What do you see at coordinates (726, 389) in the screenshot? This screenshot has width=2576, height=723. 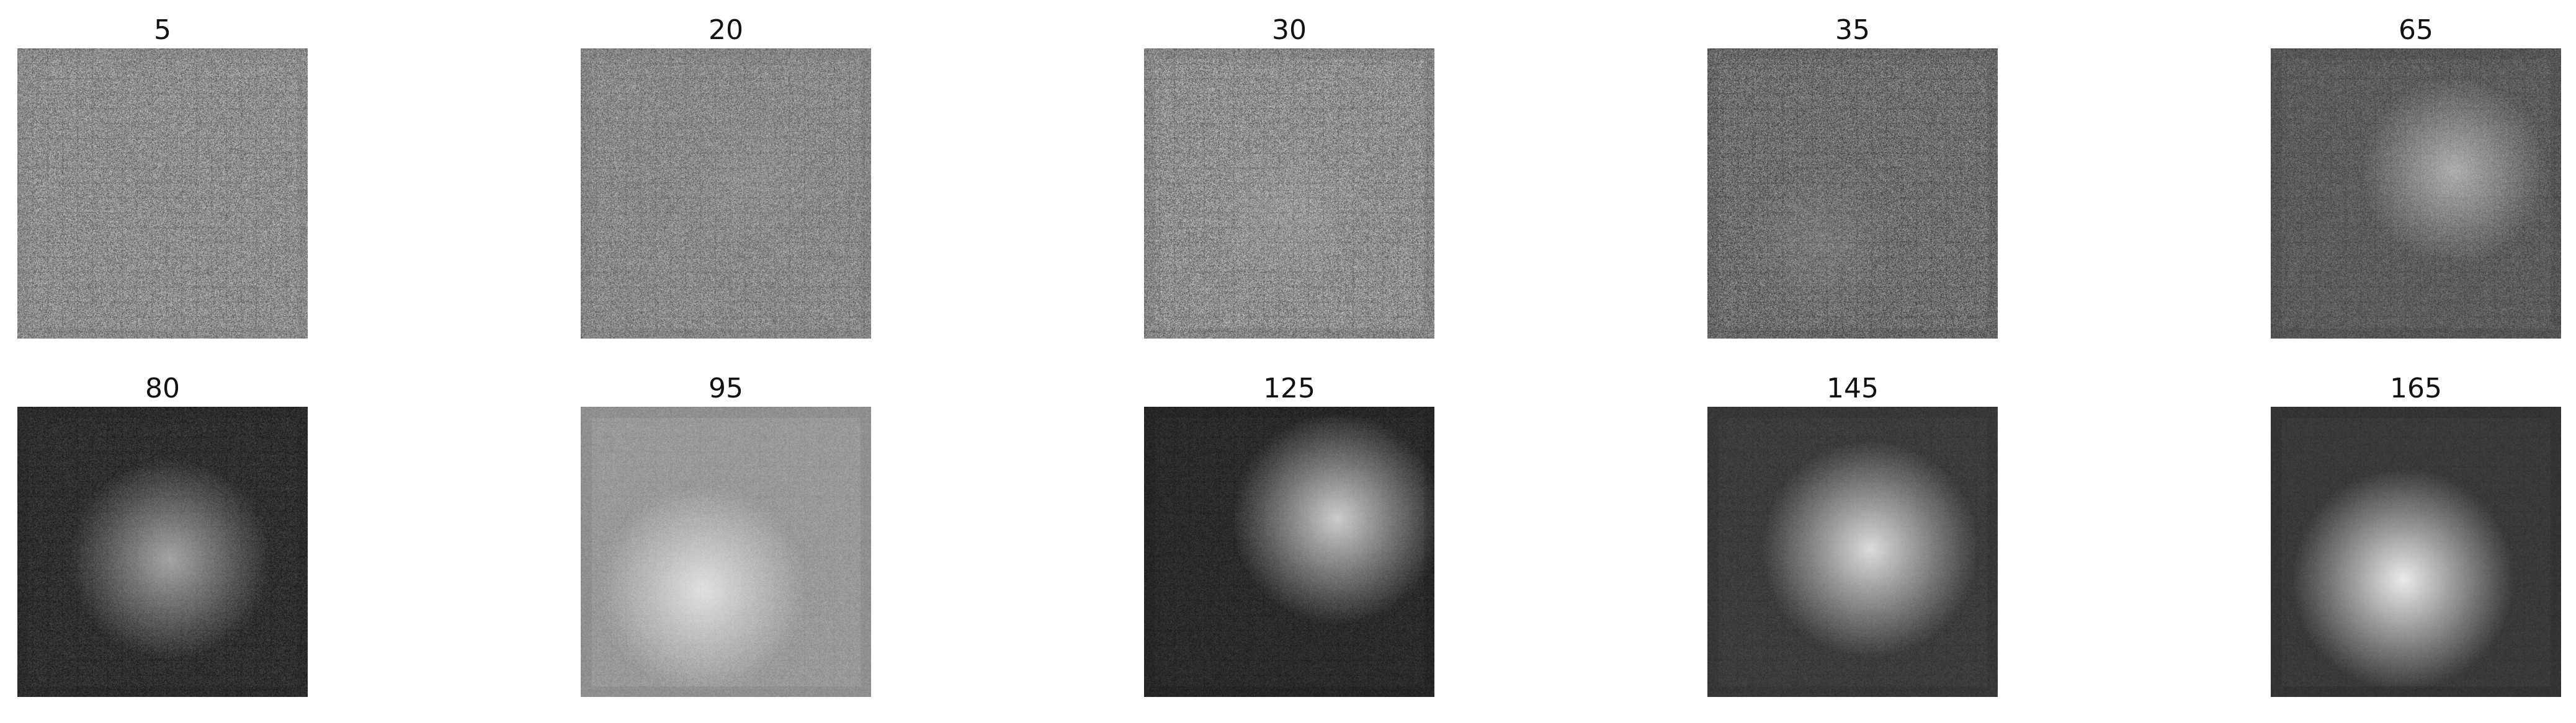 I see `panel-label: 95` at bounding box center [726, 389].